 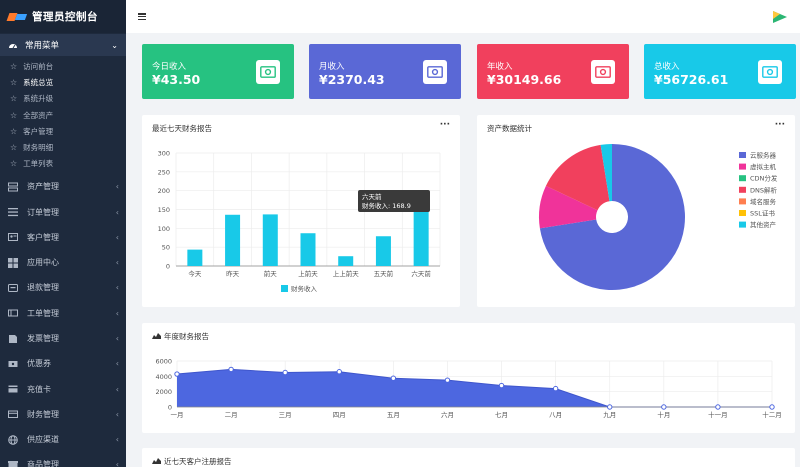 What do you see at coordinates (63, 186) in the screenshot?
I see `sidebar-item: 资产管理 ‹` at bounding box center [63, 186].